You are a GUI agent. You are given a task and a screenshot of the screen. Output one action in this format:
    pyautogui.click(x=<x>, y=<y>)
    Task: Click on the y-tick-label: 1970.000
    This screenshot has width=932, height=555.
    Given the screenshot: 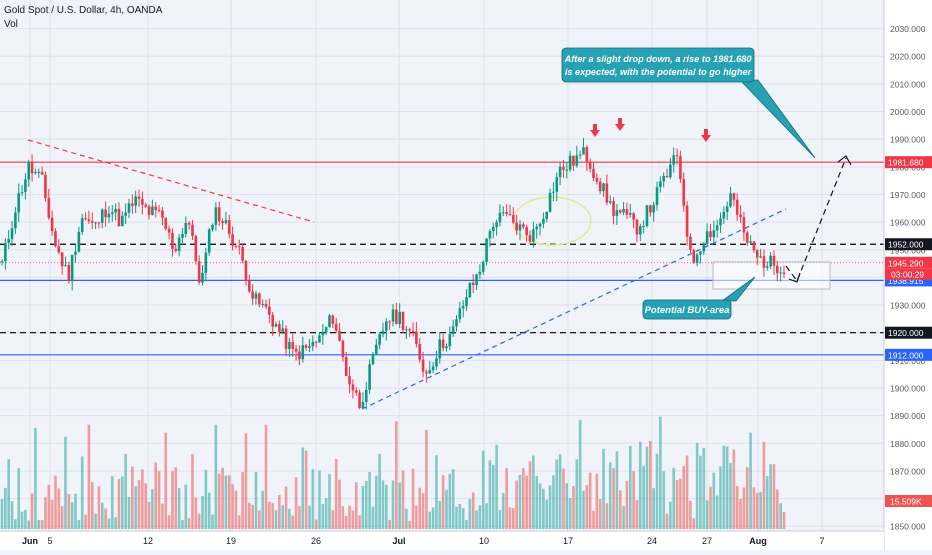 What is the action you would take?
    pyautogui.click(x=908, y=195)
    